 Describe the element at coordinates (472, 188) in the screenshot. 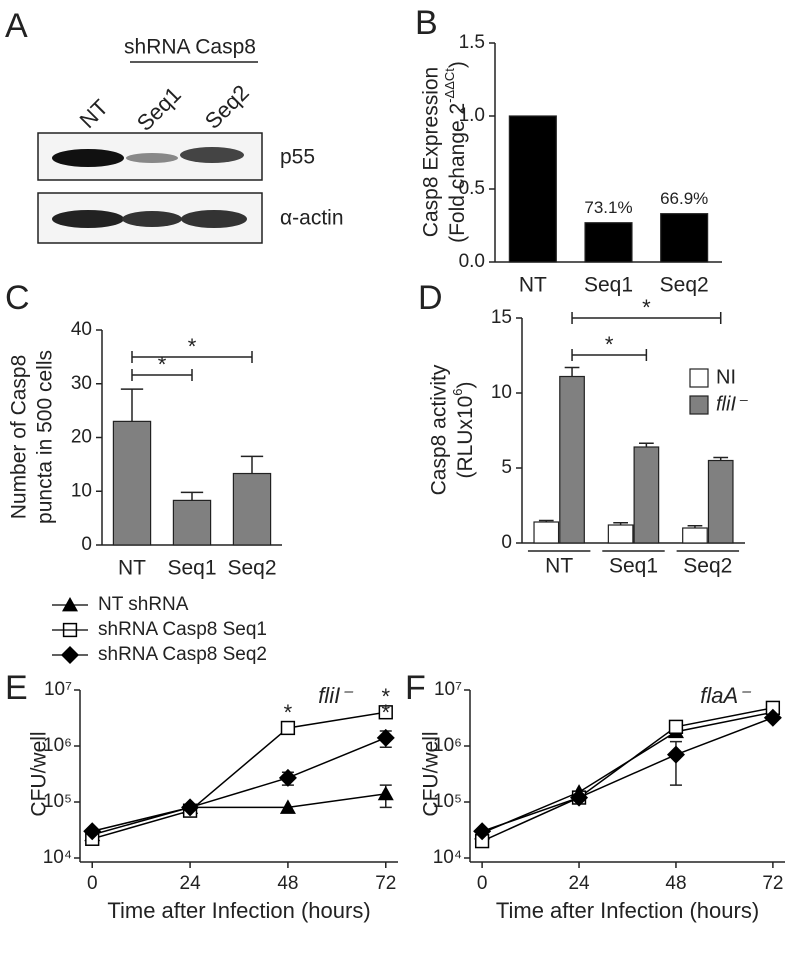

I see `y-tick-label: 0.5` at that location.